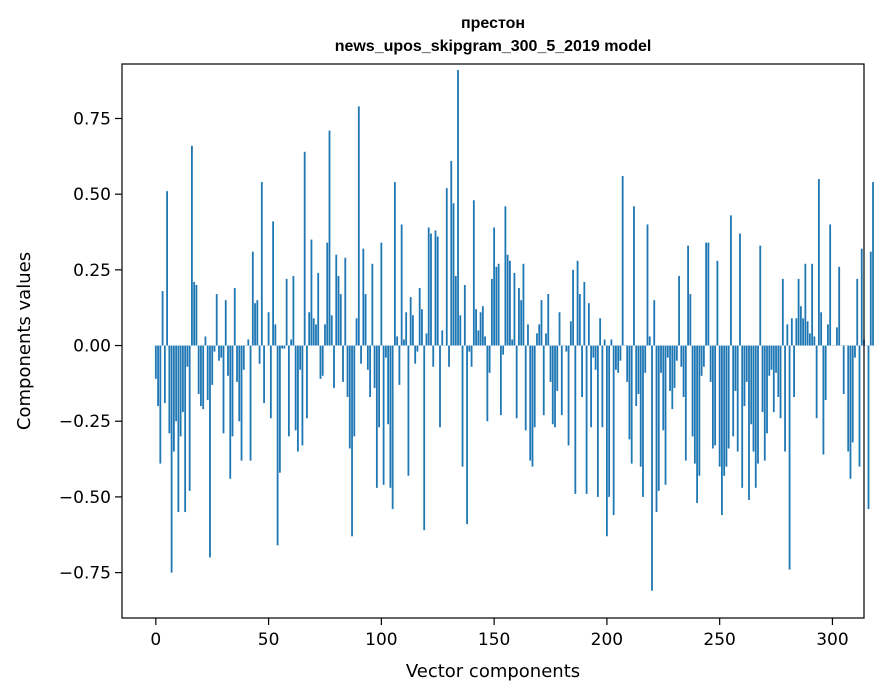 Image resolution: width=880 pixels, height=696 pixels. Describe the element at coordinates (92, 195) in the screenshot. I see `y-tick-label: 0.50` at that location.